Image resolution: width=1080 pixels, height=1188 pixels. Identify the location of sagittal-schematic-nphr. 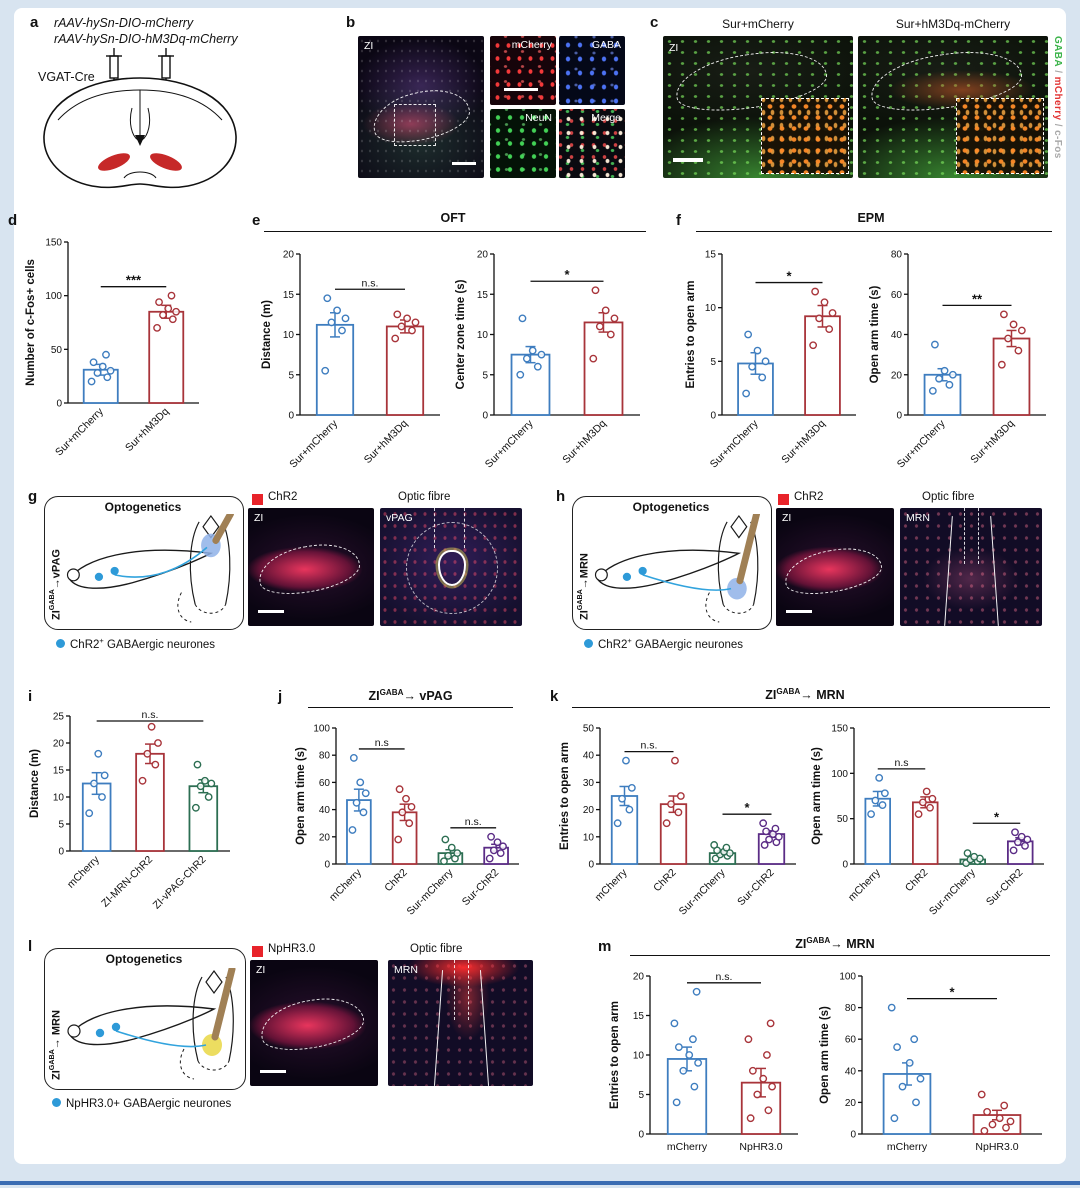
(151, 1024).